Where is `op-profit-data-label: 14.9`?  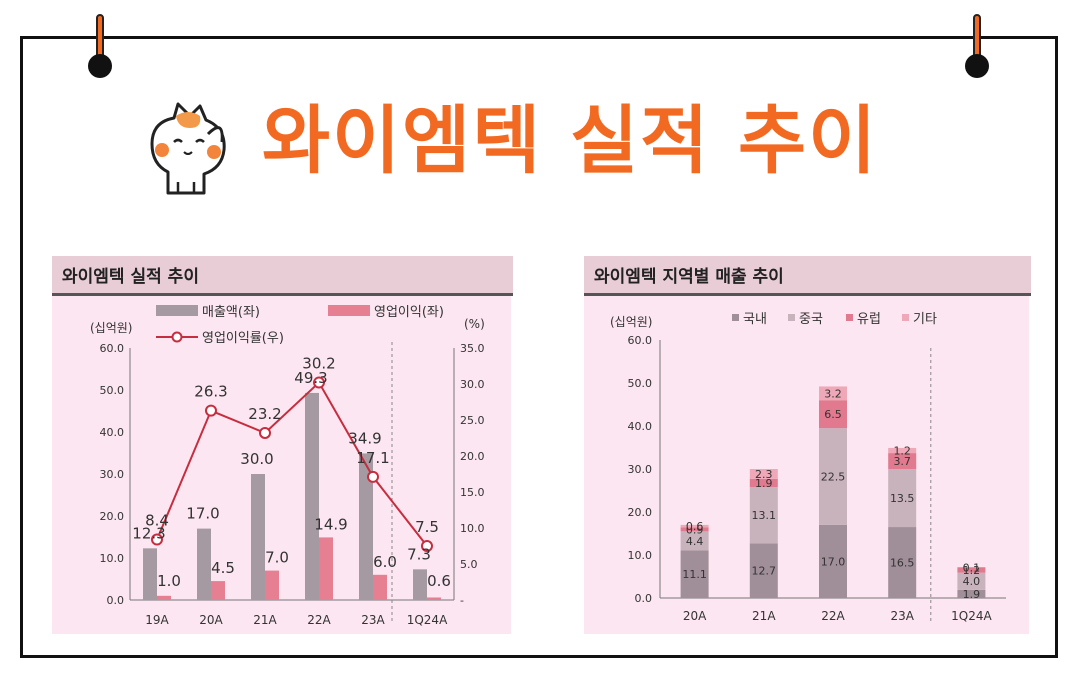 op-profit-data-label: 14.9 is located at coordinates (330, 524).